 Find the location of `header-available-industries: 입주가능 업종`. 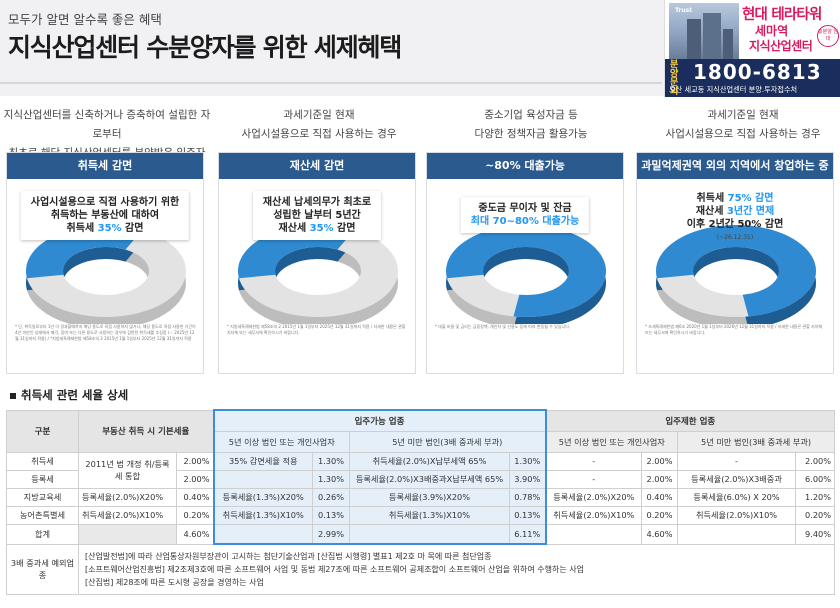

header-available-industries: 입주가능 업종 is located at coordinates (379, 420).